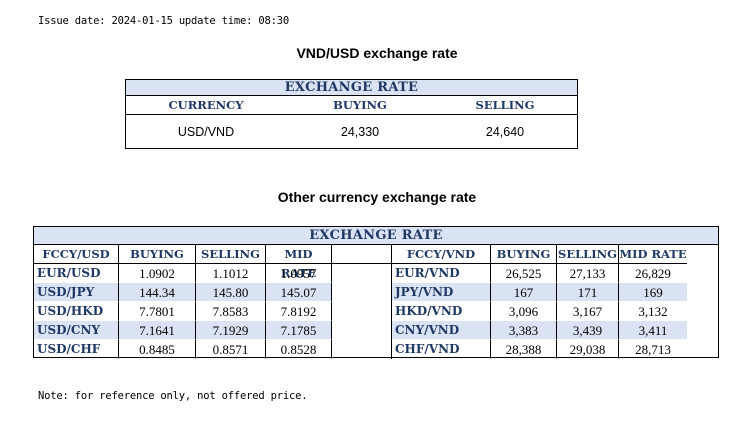 This screenshot has height=430, width=754. I want to click on col-right-mid: MID RATE 26,829 169 3,132 3,411 28,713, so click(653, 302).